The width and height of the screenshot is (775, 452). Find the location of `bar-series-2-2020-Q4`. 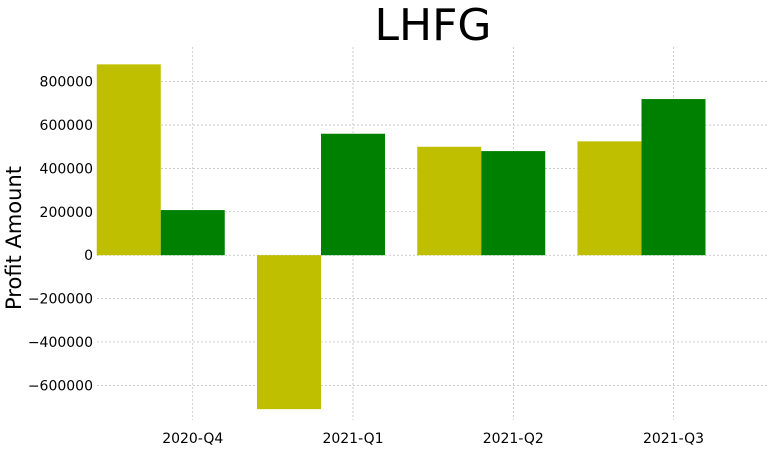

bar-series-2-2020-Q4 is located at coordinates (192, 233).